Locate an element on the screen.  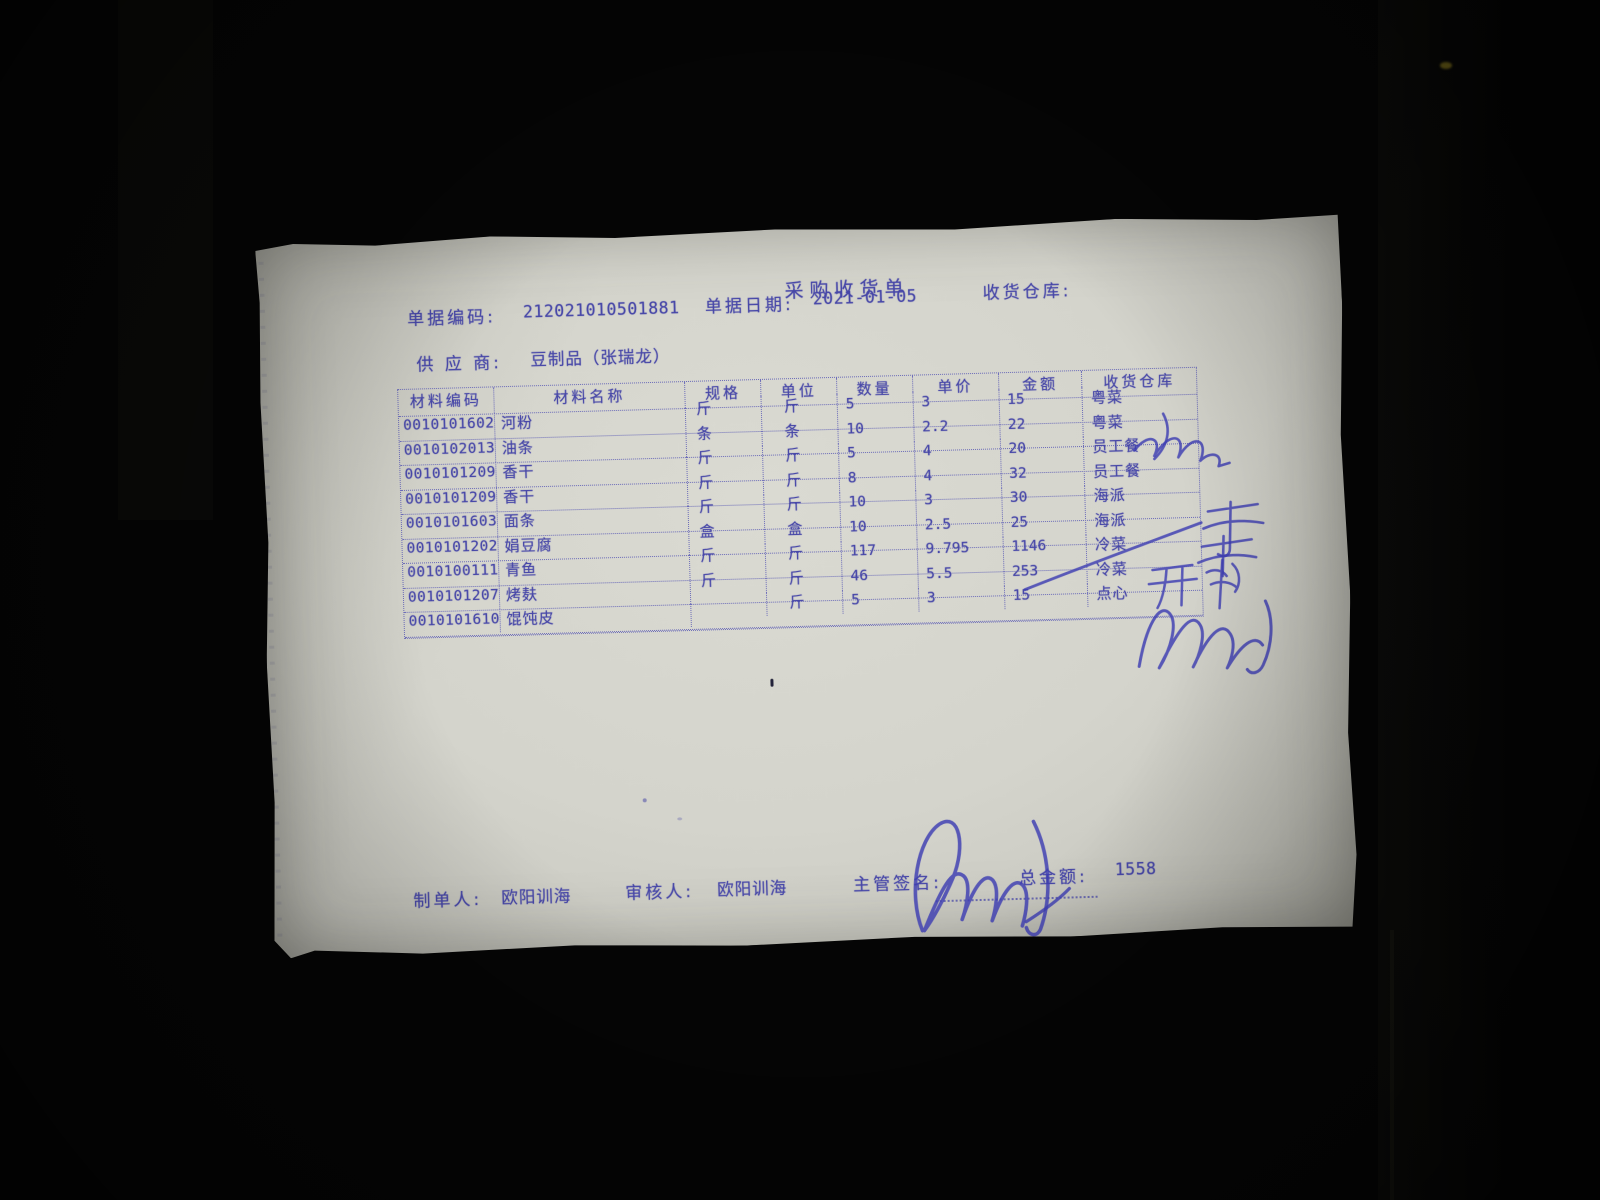
table-cell: 0010101207 is located at coordinates (452, 597).